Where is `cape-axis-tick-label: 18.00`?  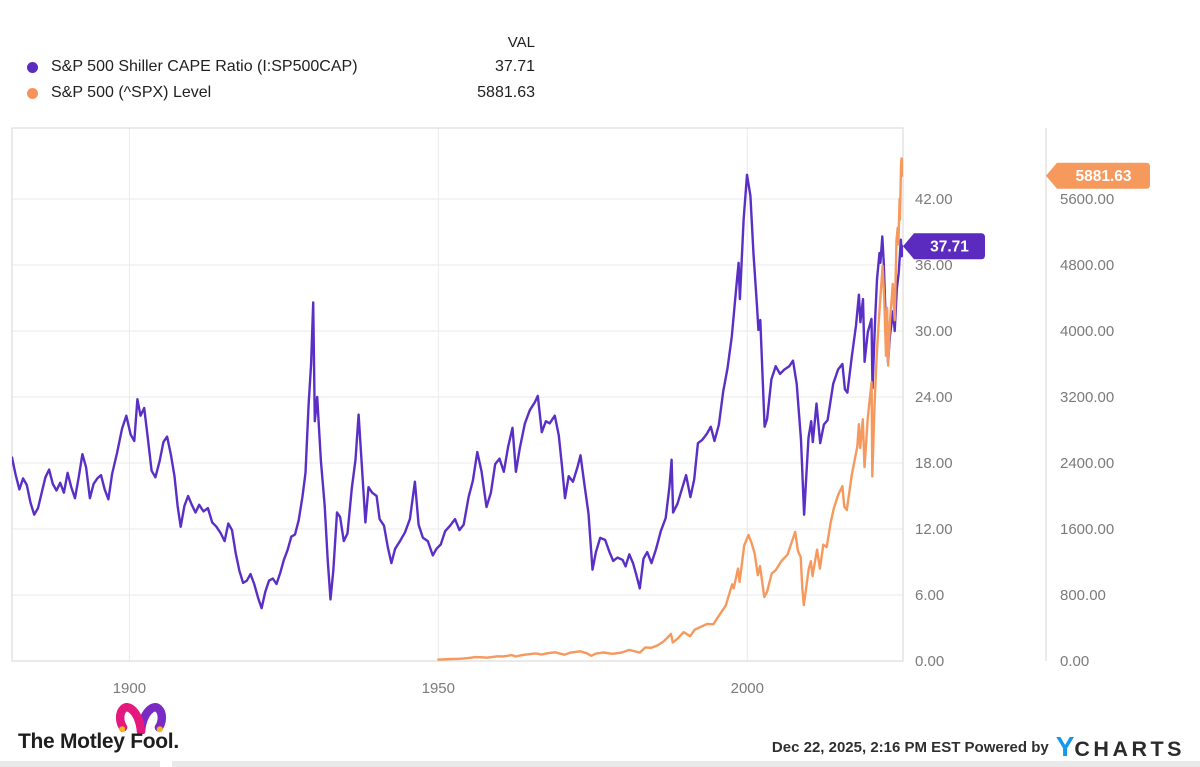
cape-axis-tick-label: 18.00 is located at coordinates (934, 463).